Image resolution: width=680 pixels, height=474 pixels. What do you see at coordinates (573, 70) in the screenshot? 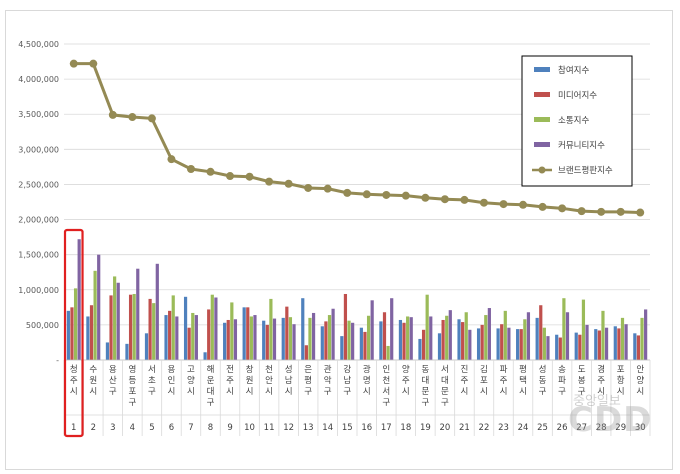
I see `legend-label: 참여지수` at bounding box center [573, 70].